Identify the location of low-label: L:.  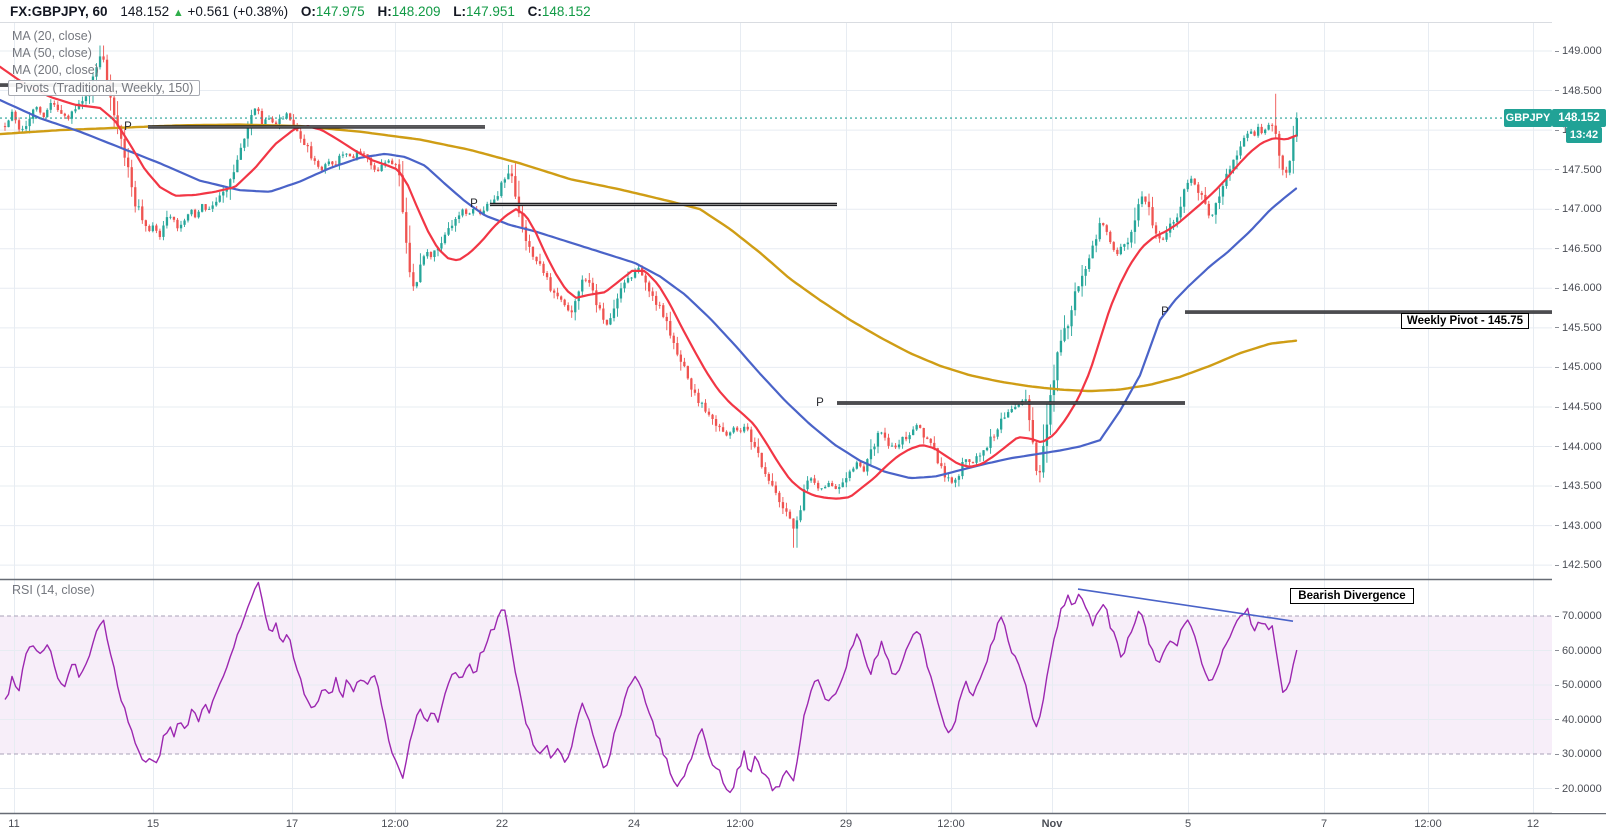
(460, 11).